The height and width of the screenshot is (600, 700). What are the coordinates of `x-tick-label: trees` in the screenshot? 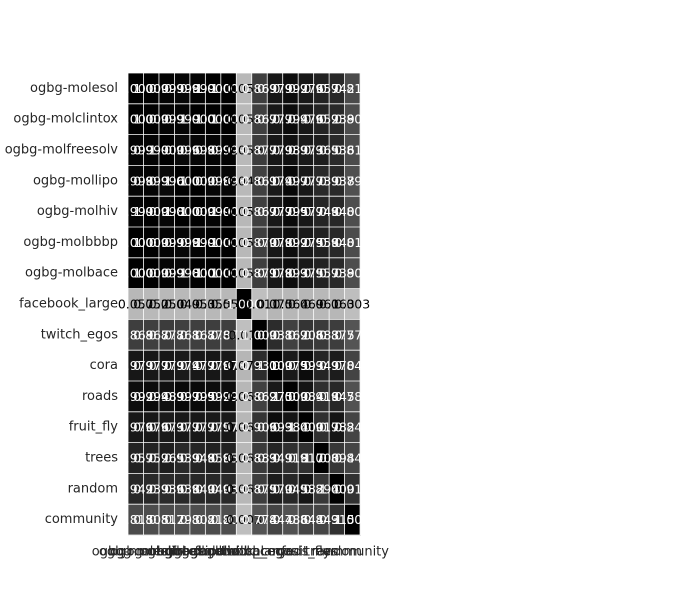 It's located at (321, 552).